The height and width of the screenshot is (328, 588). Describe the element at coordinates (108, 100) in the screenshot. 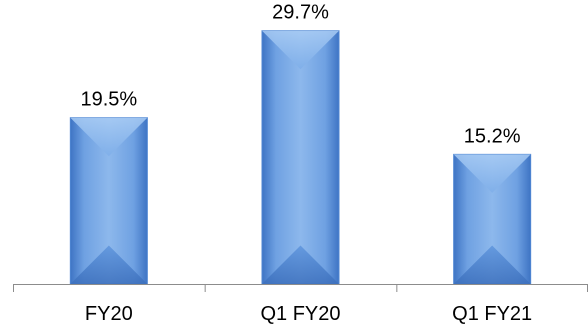

I see `data-label: 19.5%` at that location.